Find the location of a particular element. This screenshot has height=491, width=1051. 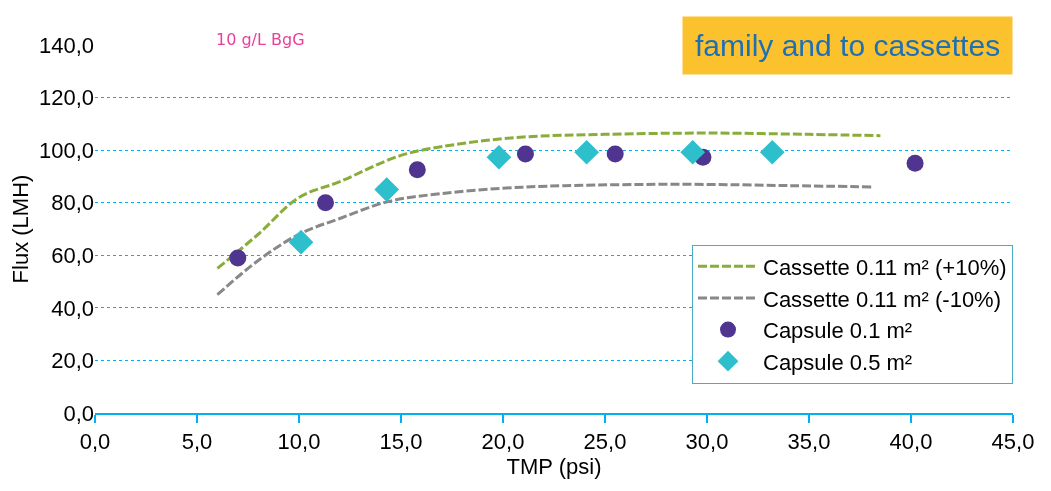

y-tick-label: 20,0 is located at coordinates (72, 361).